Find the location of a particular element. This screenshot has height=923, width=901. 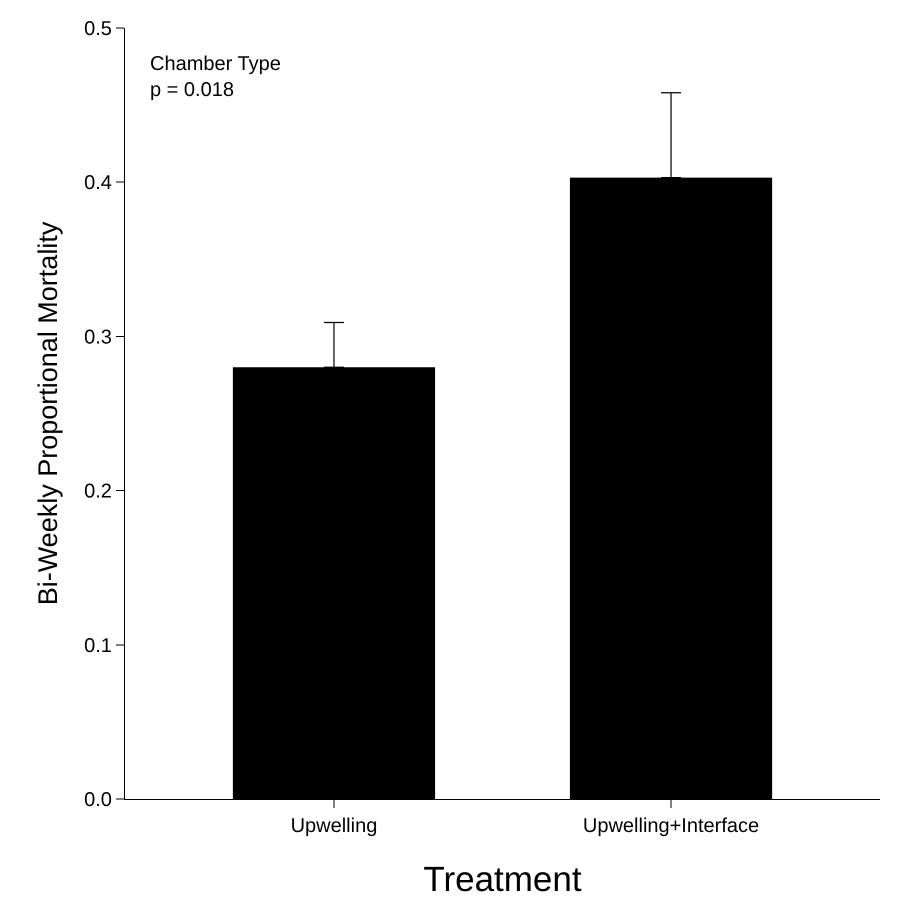

y-tick-label: 0.4 is located at coordinates (98, 183).